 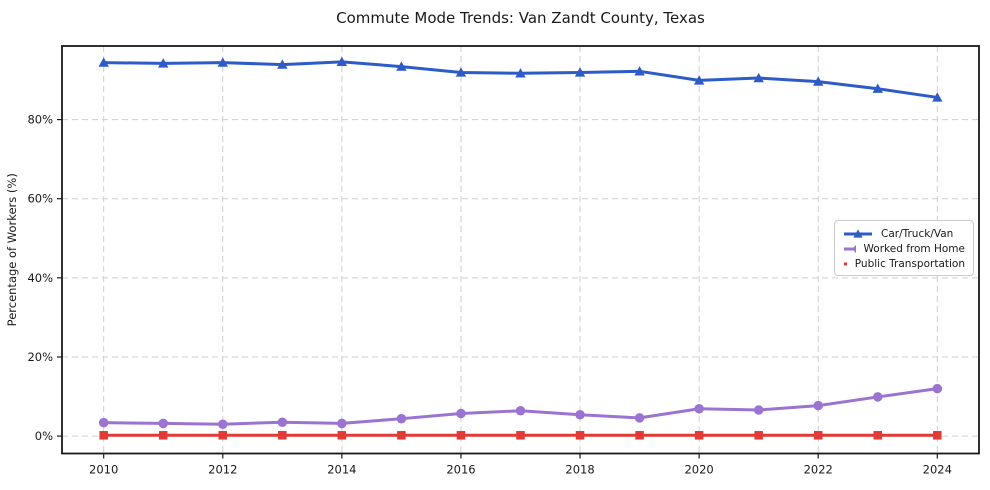 What do you see at coordinates (579, 470) in the screenshot?
I see `x-tick-label: 2018` at bounding box center [579, 470].